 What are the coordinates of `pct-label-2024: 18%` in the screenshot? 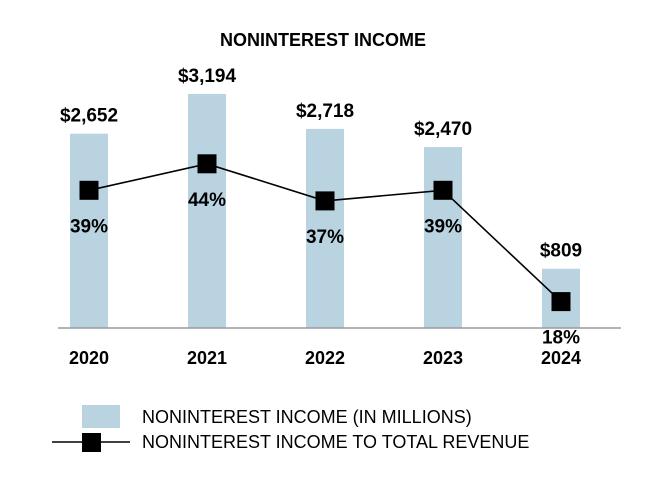 It's located at (561, 338).